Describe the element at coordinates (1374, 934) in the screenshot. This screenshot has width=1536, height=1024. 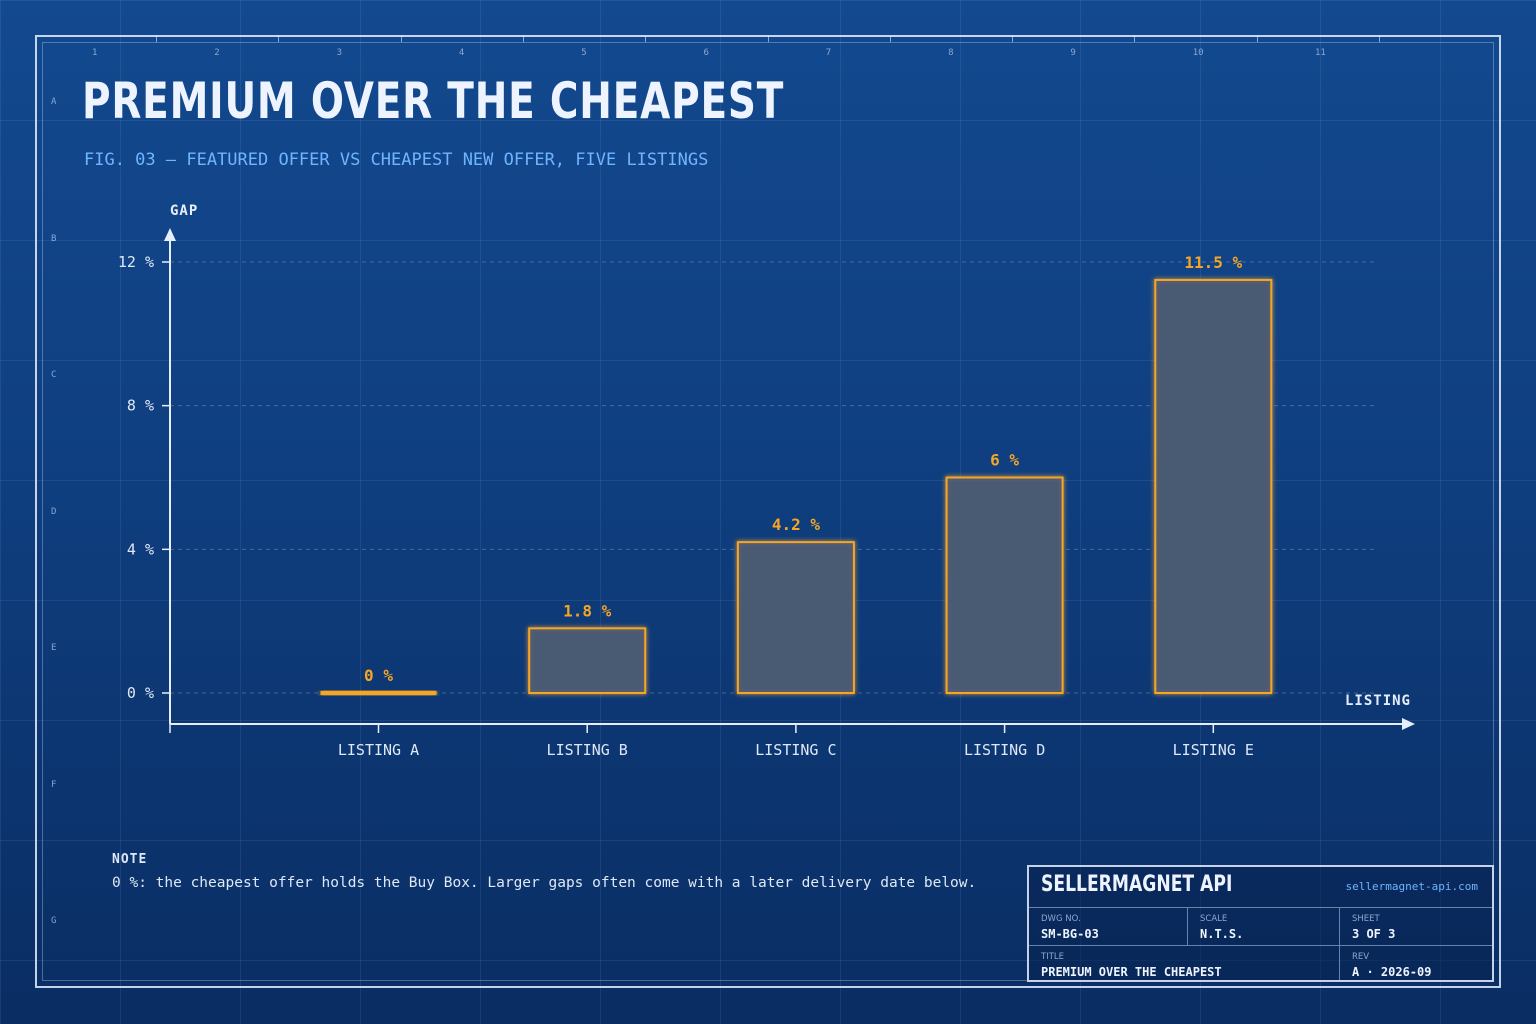
I see `sheet-value: 3 OF 3` at that location.